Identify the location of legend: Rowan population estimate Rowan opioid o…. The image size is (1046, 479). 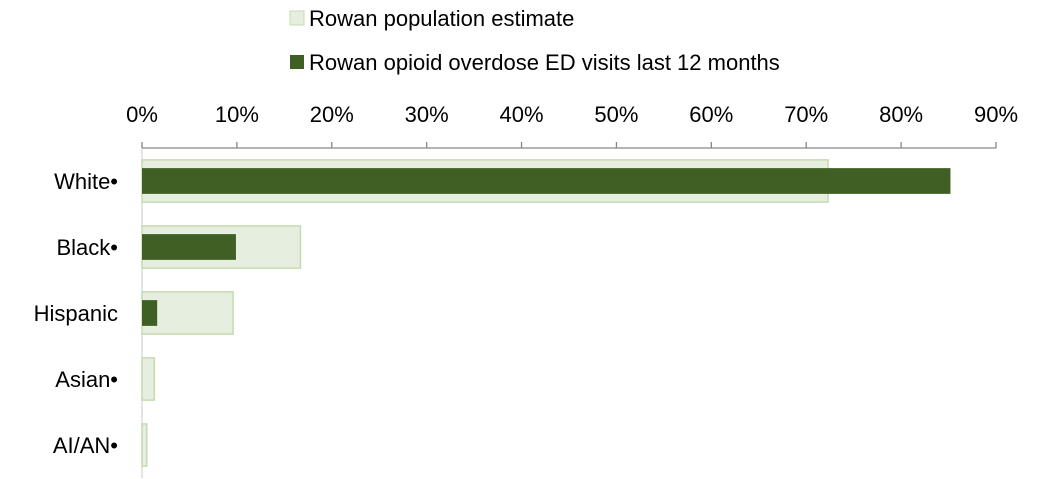
(534, 40).